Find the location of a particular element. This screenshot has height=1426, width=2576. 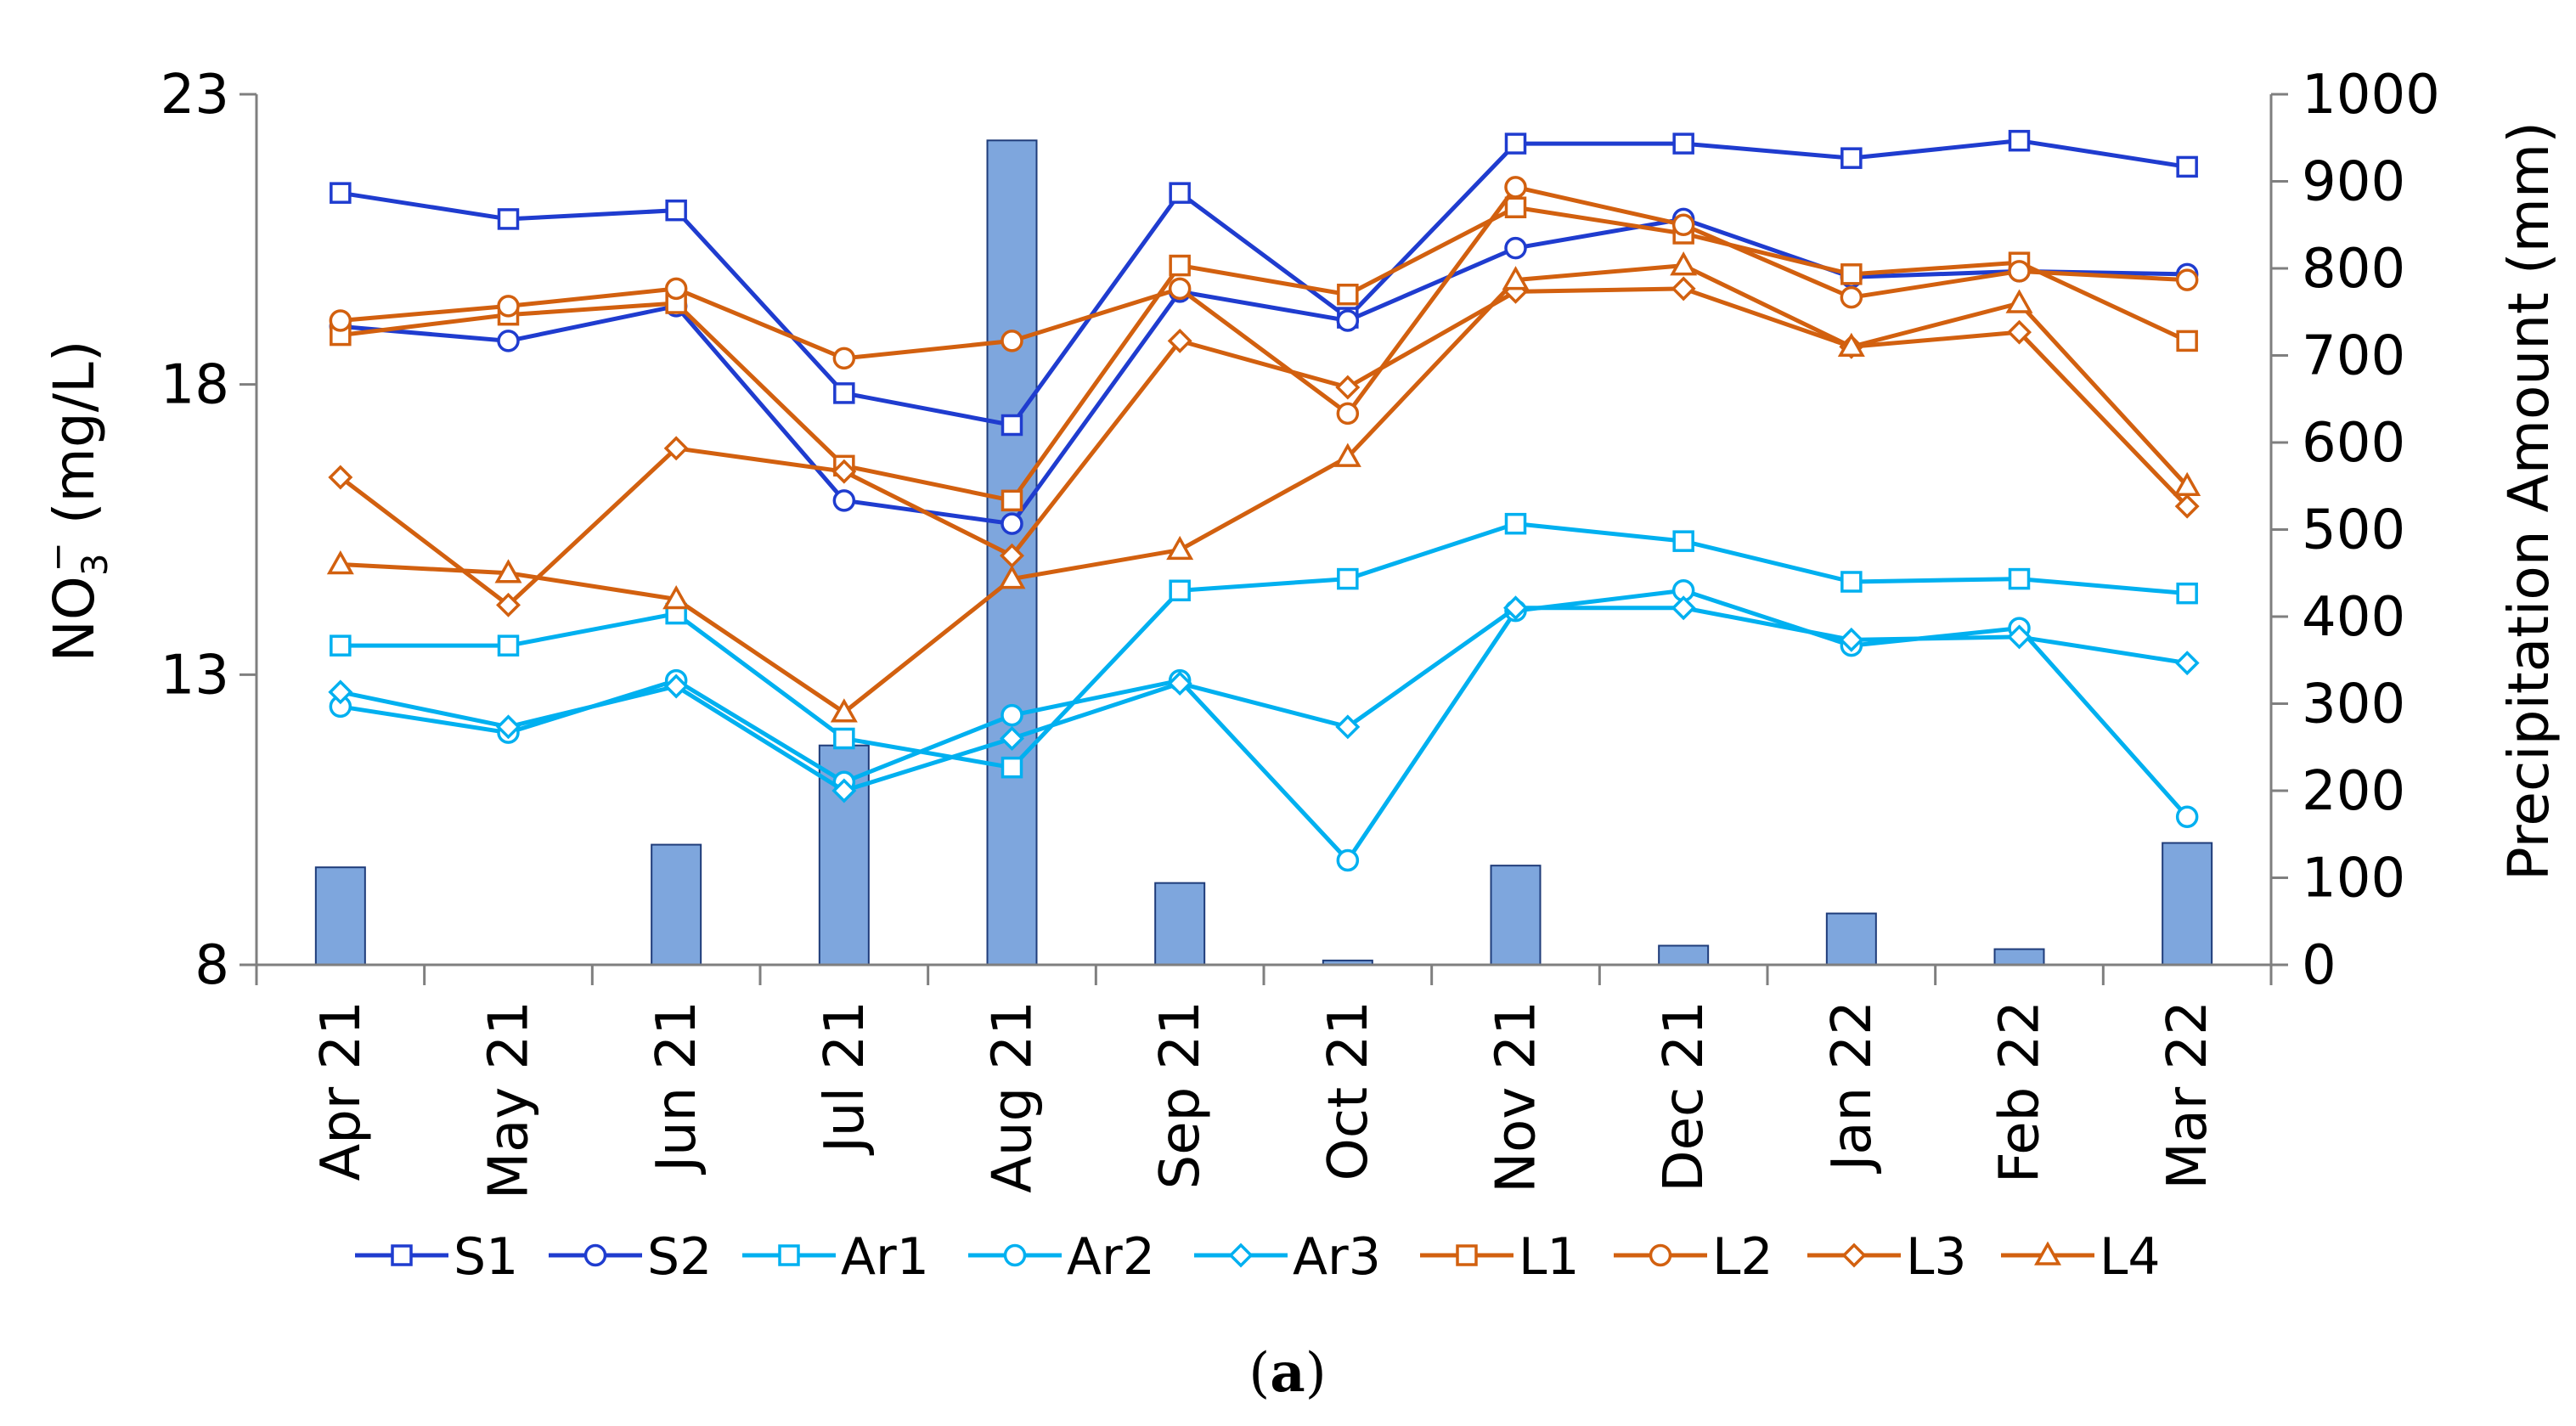

y-axis-title-unit: (mg/L) is located at coordinates (74, 442).